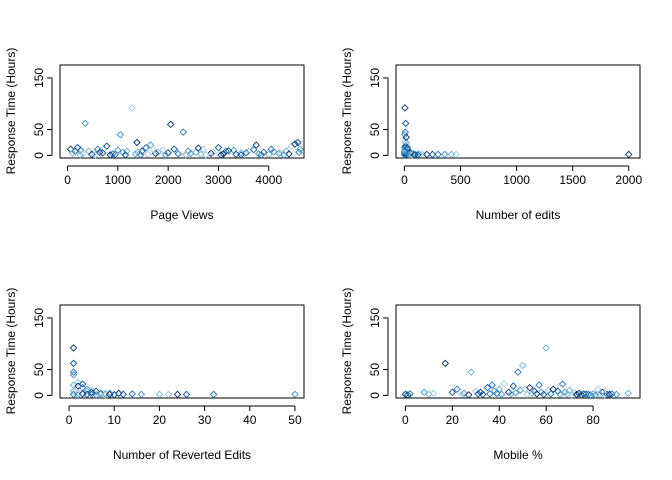 This screenshot has height=480, width=672. What do you see at coordinates (518, 215) in the screenshot?
I see `x-axis-title: Number of edits` at bounding box center [518, 215].